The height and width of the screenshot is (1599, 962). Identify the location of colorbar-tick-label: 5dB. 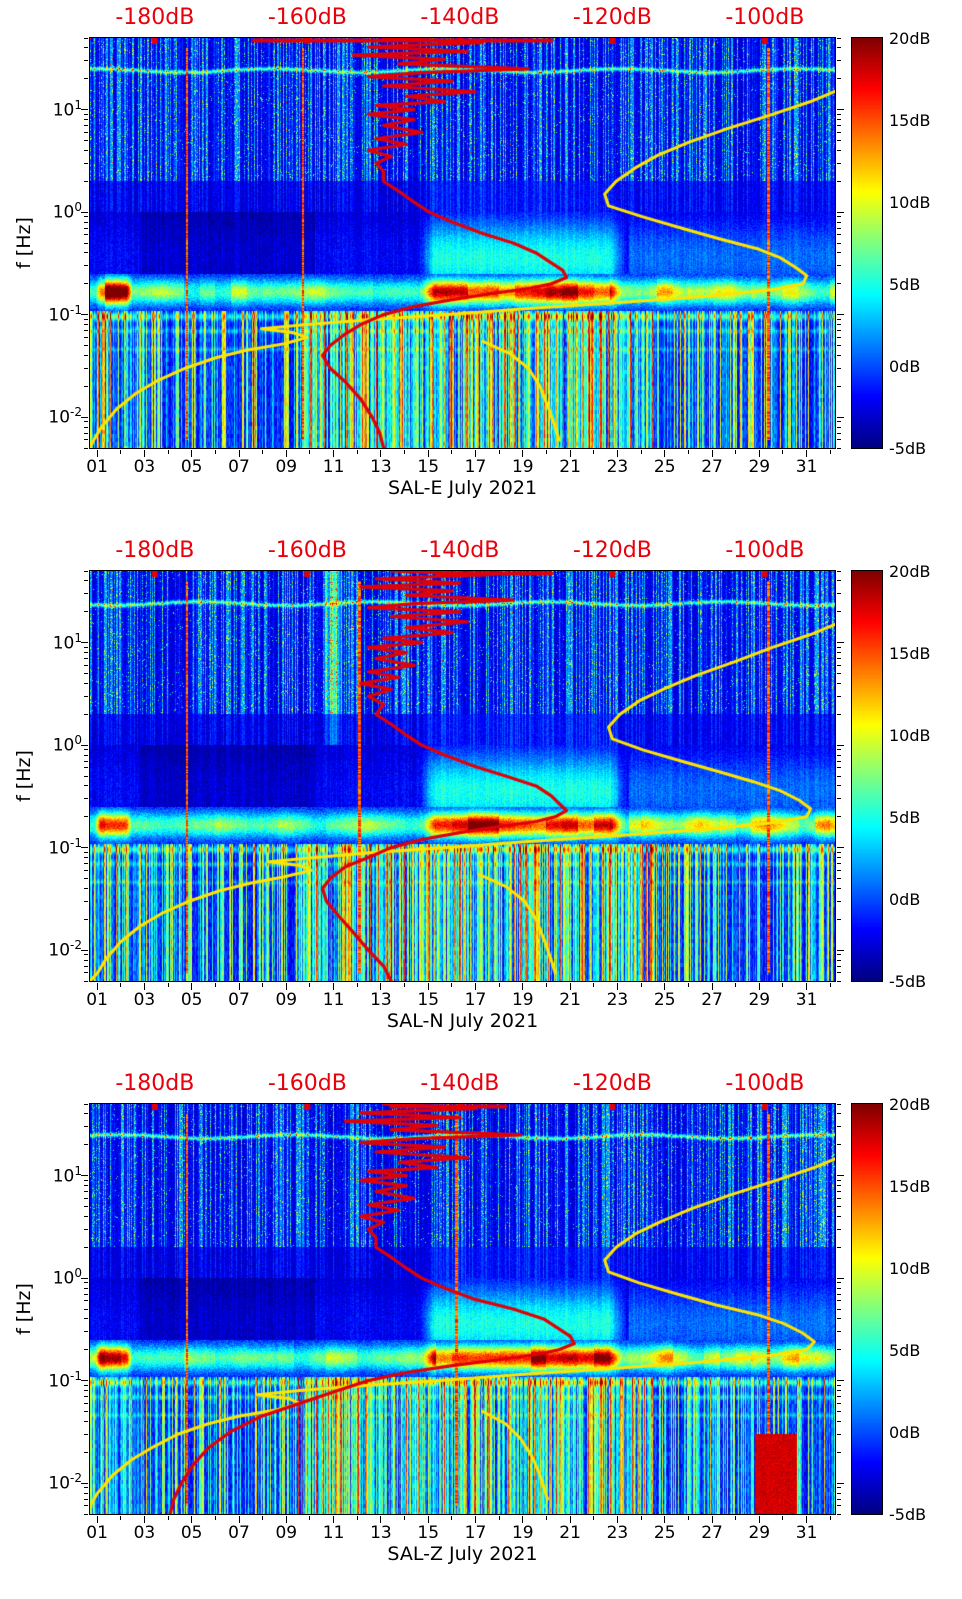
(905, 284).